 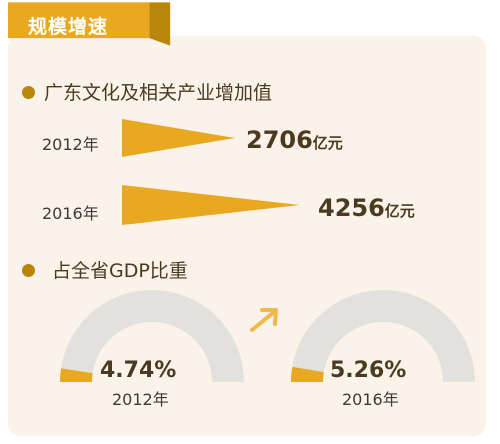 What do you see at coordinates (279, 140) in the screenshot?
I see `bar-value-2012-number: 2706` at bounding box center [279, 140].